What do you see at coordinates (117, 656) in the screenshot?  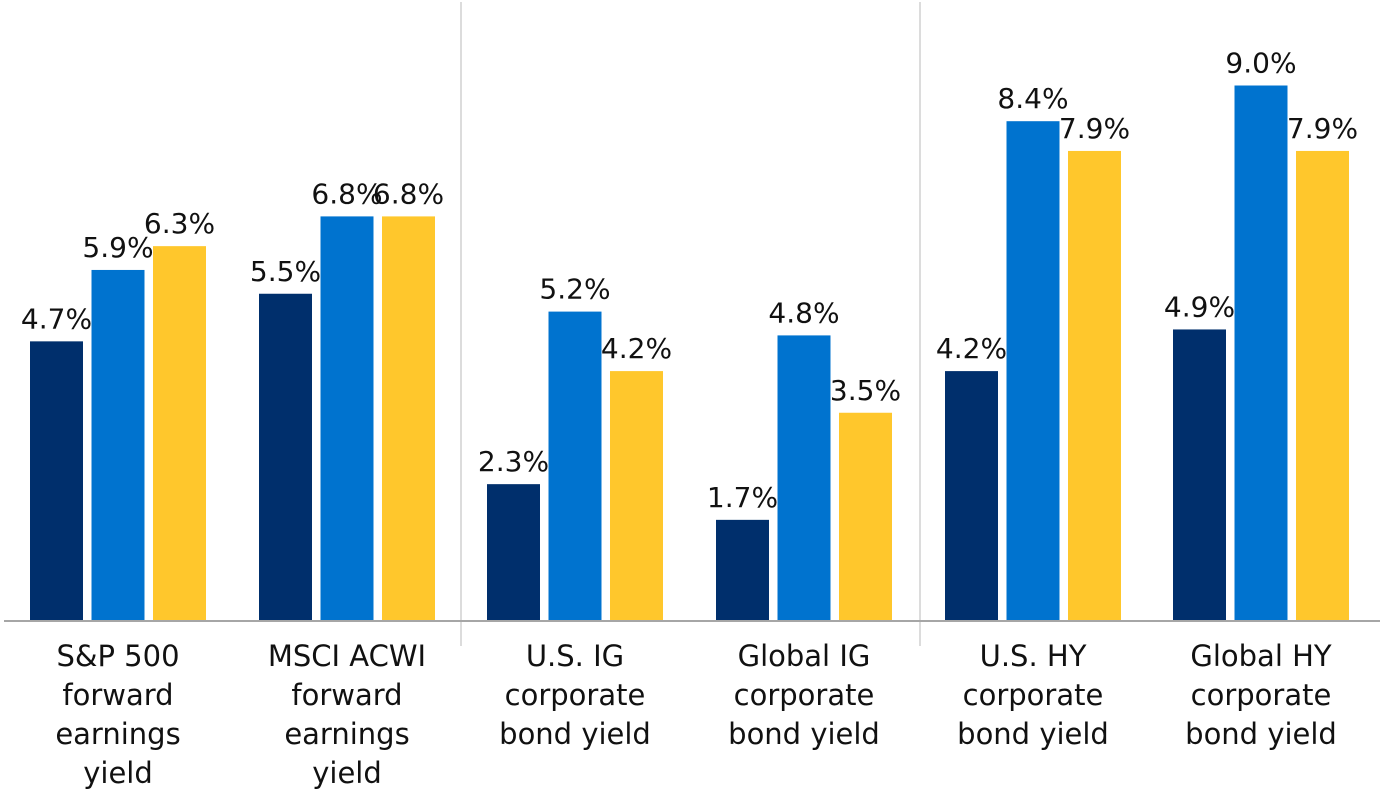 I see `category-label-1-line-1: S&P 500` at bounding box center [117, 656].